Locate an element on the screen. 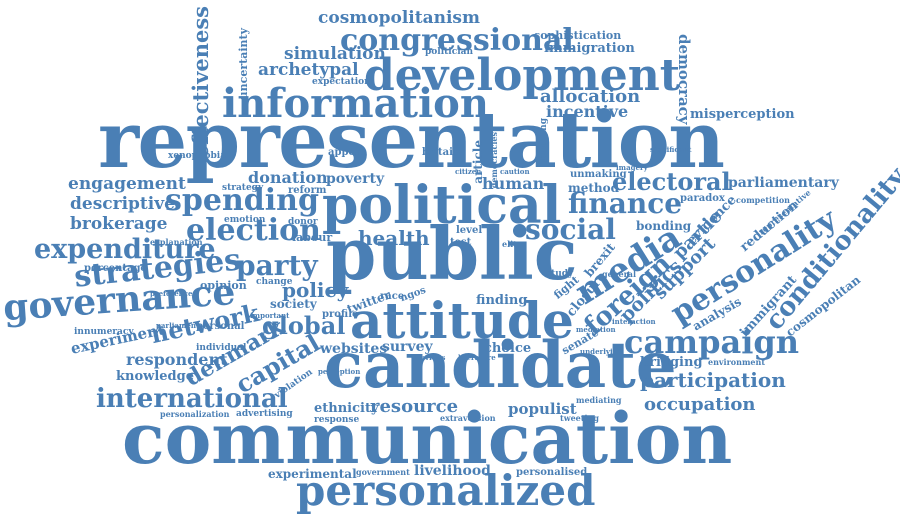 The height and width of the screenshot is (519, 900). word-descriptive: descriptive is located at coordinates (122, 204).